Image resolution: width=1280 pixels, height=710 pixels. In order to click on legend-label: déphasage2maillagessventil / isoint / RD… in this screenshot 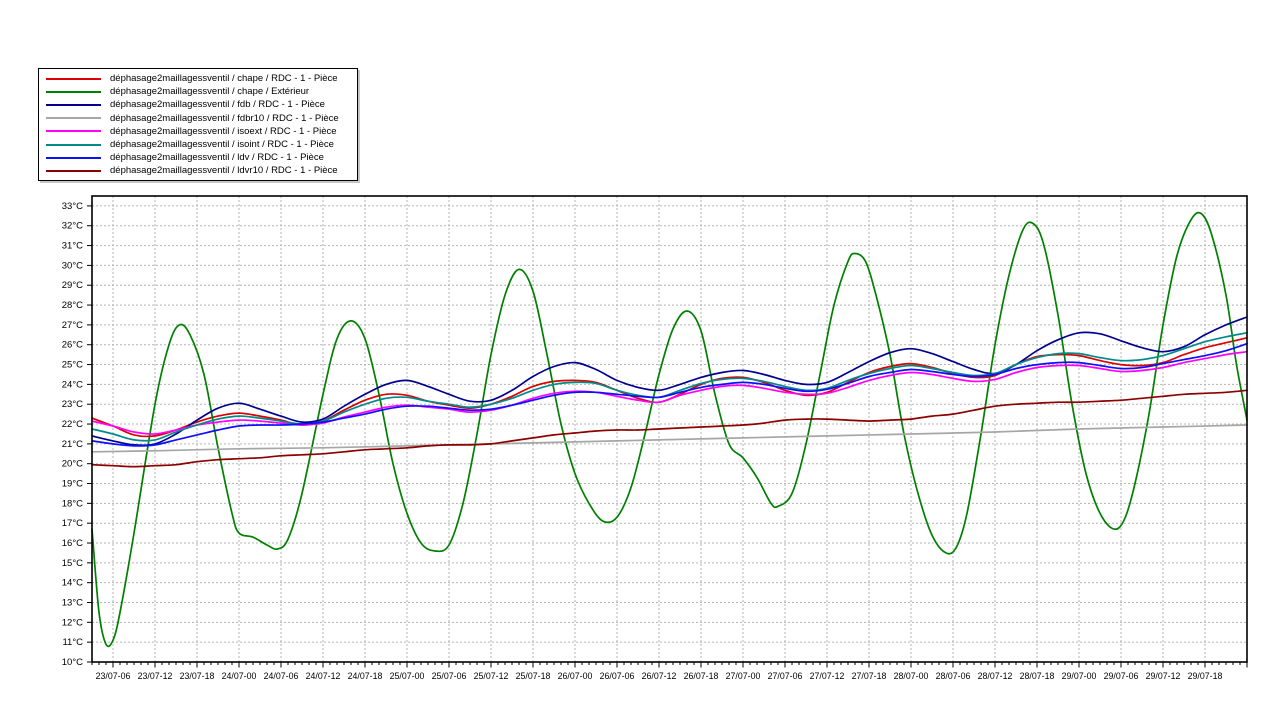, I will do `click(222, 145)`.